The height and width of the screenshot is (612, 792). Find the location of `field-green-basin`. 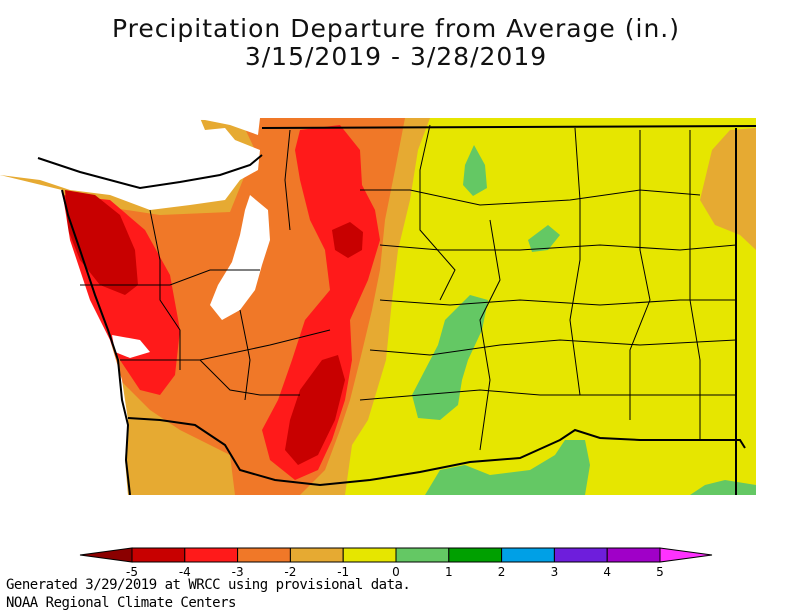

field-green-basin is located at coordinates (450, 357).